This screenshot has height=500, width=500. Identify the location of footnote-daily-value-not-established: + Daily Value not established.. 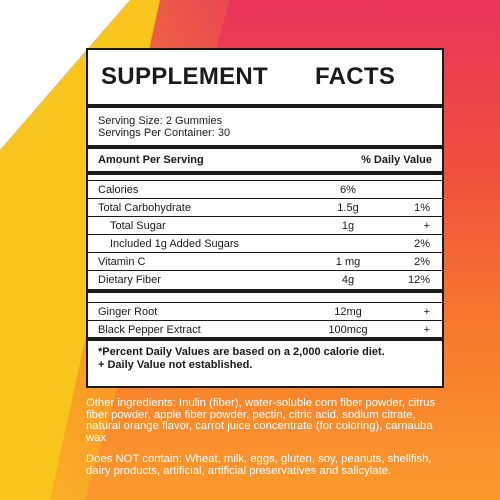
(175, 365).